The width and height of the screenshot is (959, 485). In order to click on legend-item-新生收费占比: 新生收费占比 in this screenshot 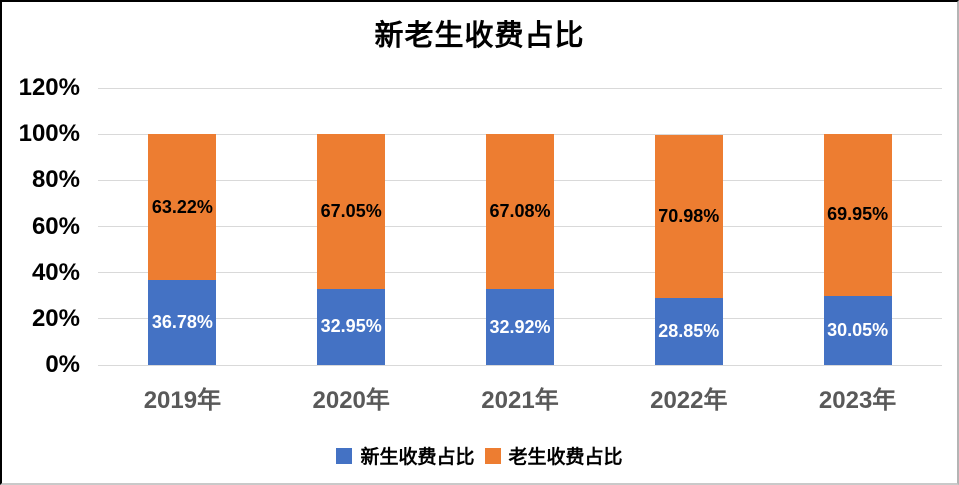, I will do `click(405, 455)`.